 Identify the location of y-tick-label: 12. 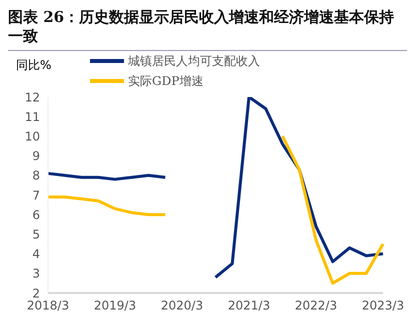
(32, 97).